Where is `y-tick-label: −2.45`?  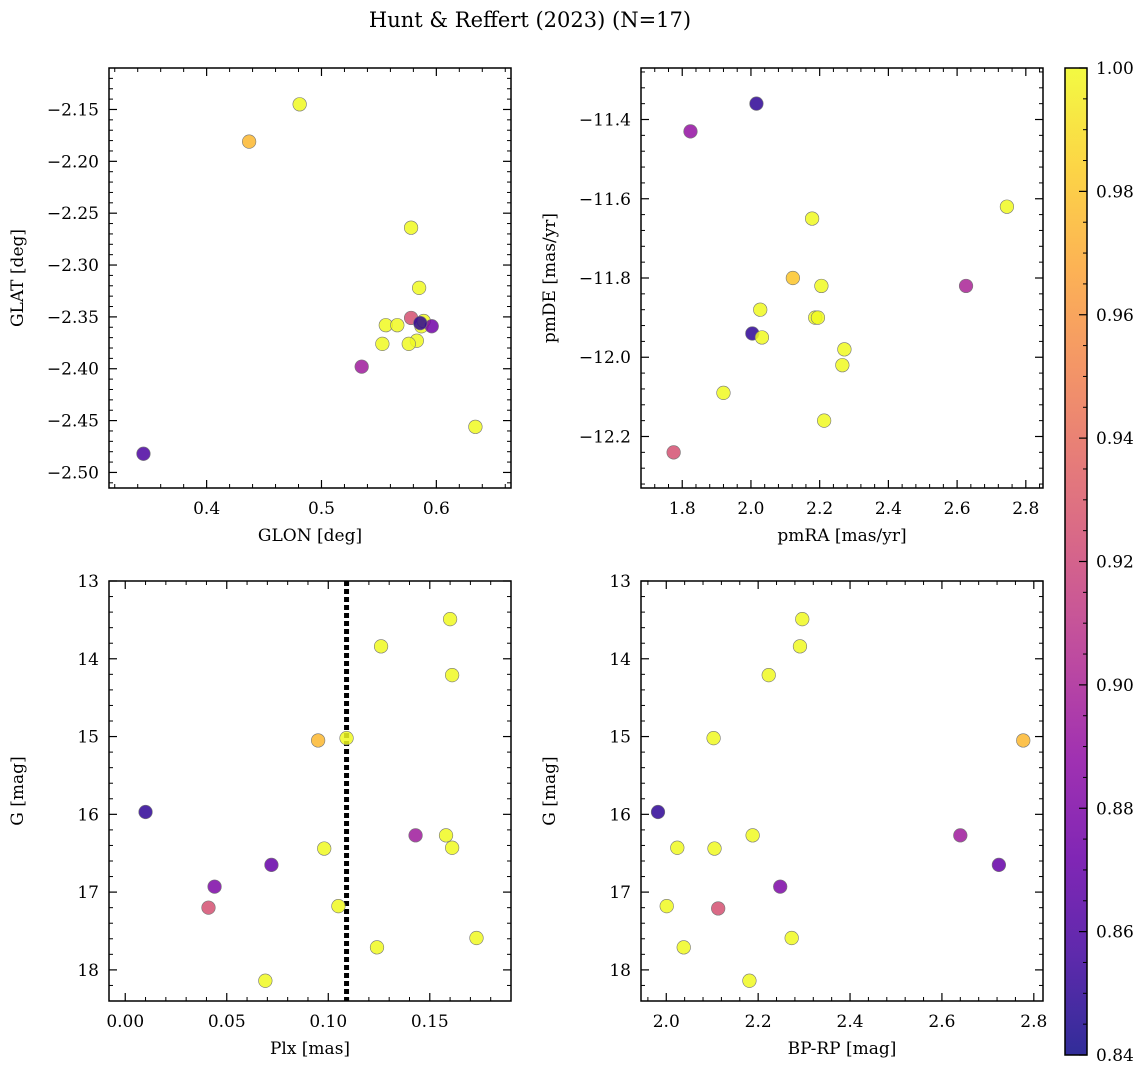
y-tick-label: −2.45 is located at coordinates (73, 422).